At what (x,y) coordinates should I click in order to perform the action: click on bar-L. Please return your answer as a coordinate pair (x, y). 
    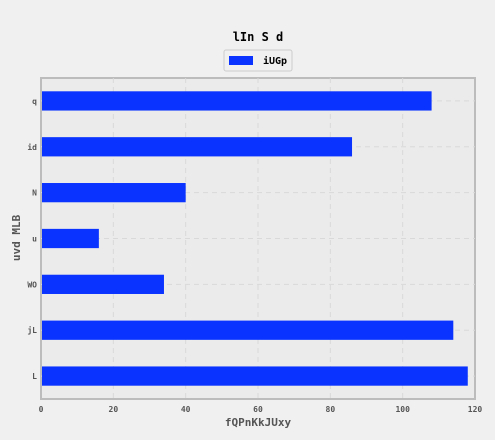
    Looking at the image, I should click on (255, 376).